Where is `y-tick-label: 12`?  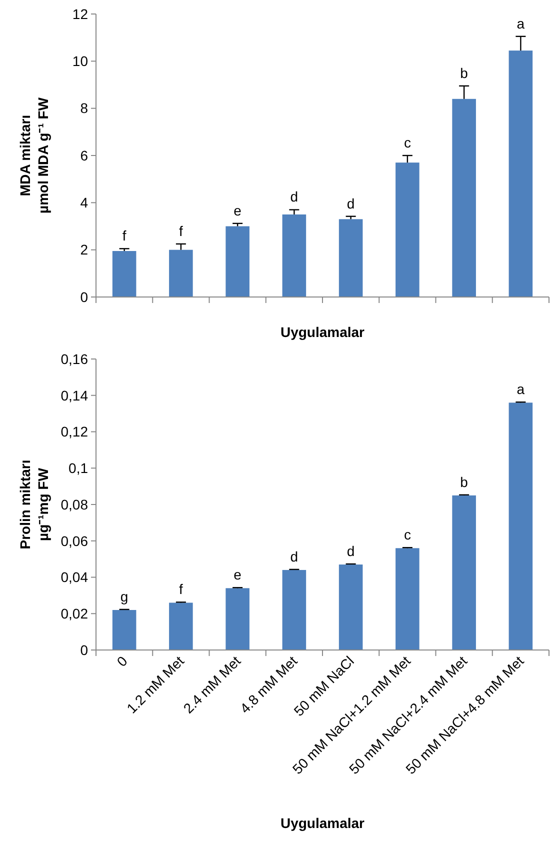 y-tick-label: 12 is located at coordinates (80, 14).